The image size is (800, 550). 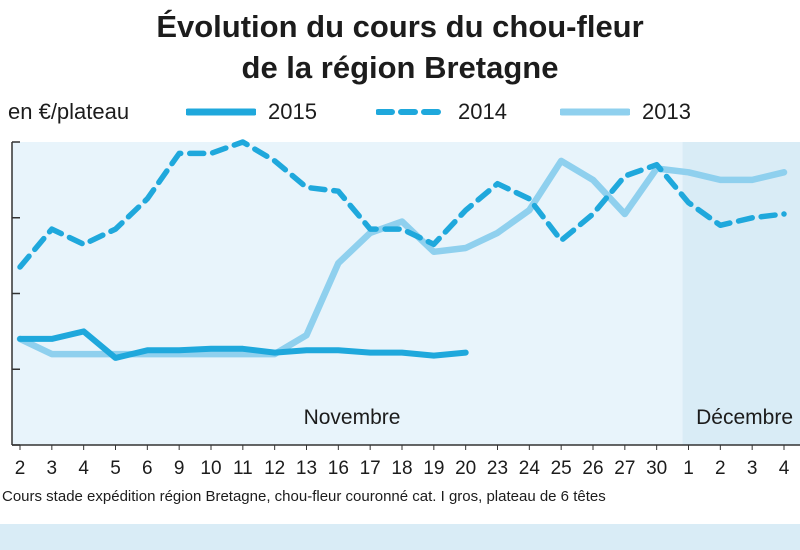 I want to click on x-tick-label: 1, so click(x=688, y=468).